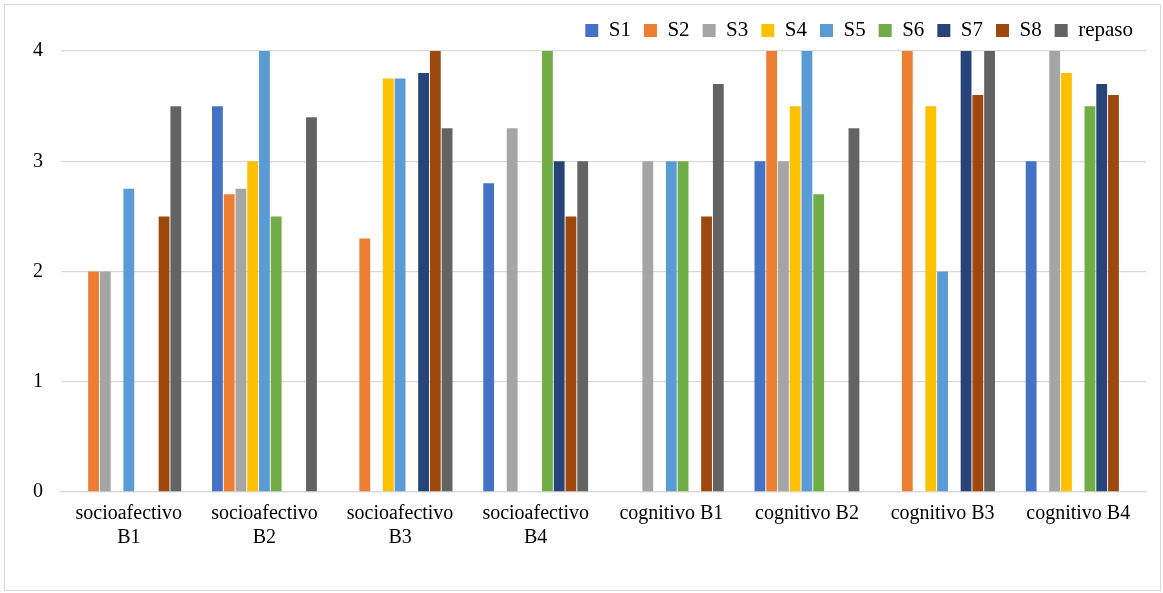 The image size is (1163, 593). I want to click on x-tick-label: socioafectivo B3, so click(400, 524).